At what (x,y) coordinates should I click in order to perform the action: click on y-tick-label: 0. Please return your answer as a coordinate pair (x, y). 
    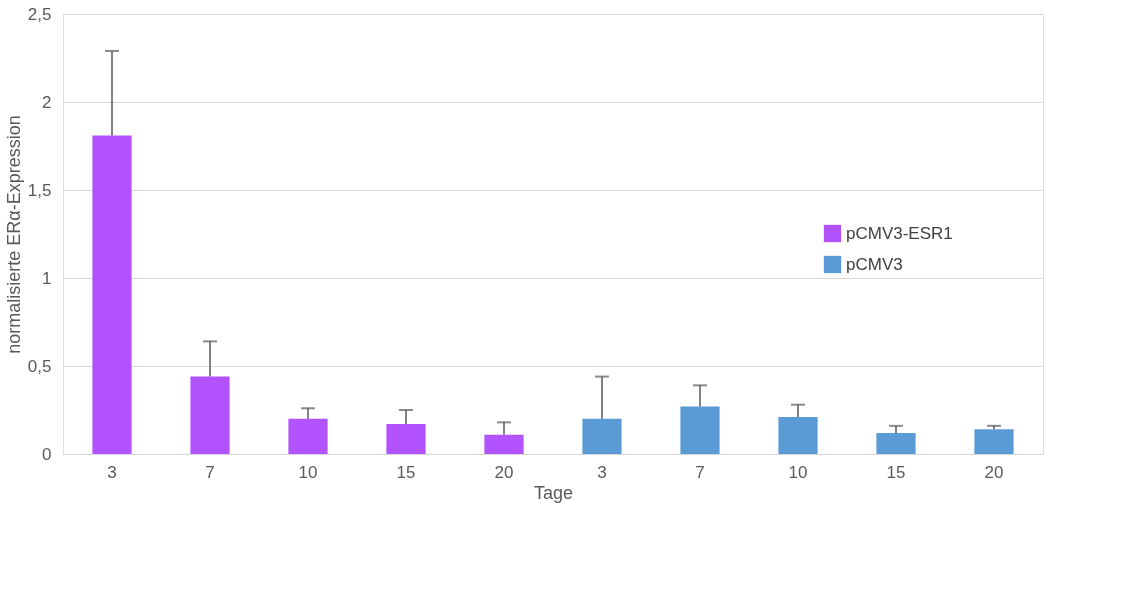
    Looking at the image, I should click on (47, 454).